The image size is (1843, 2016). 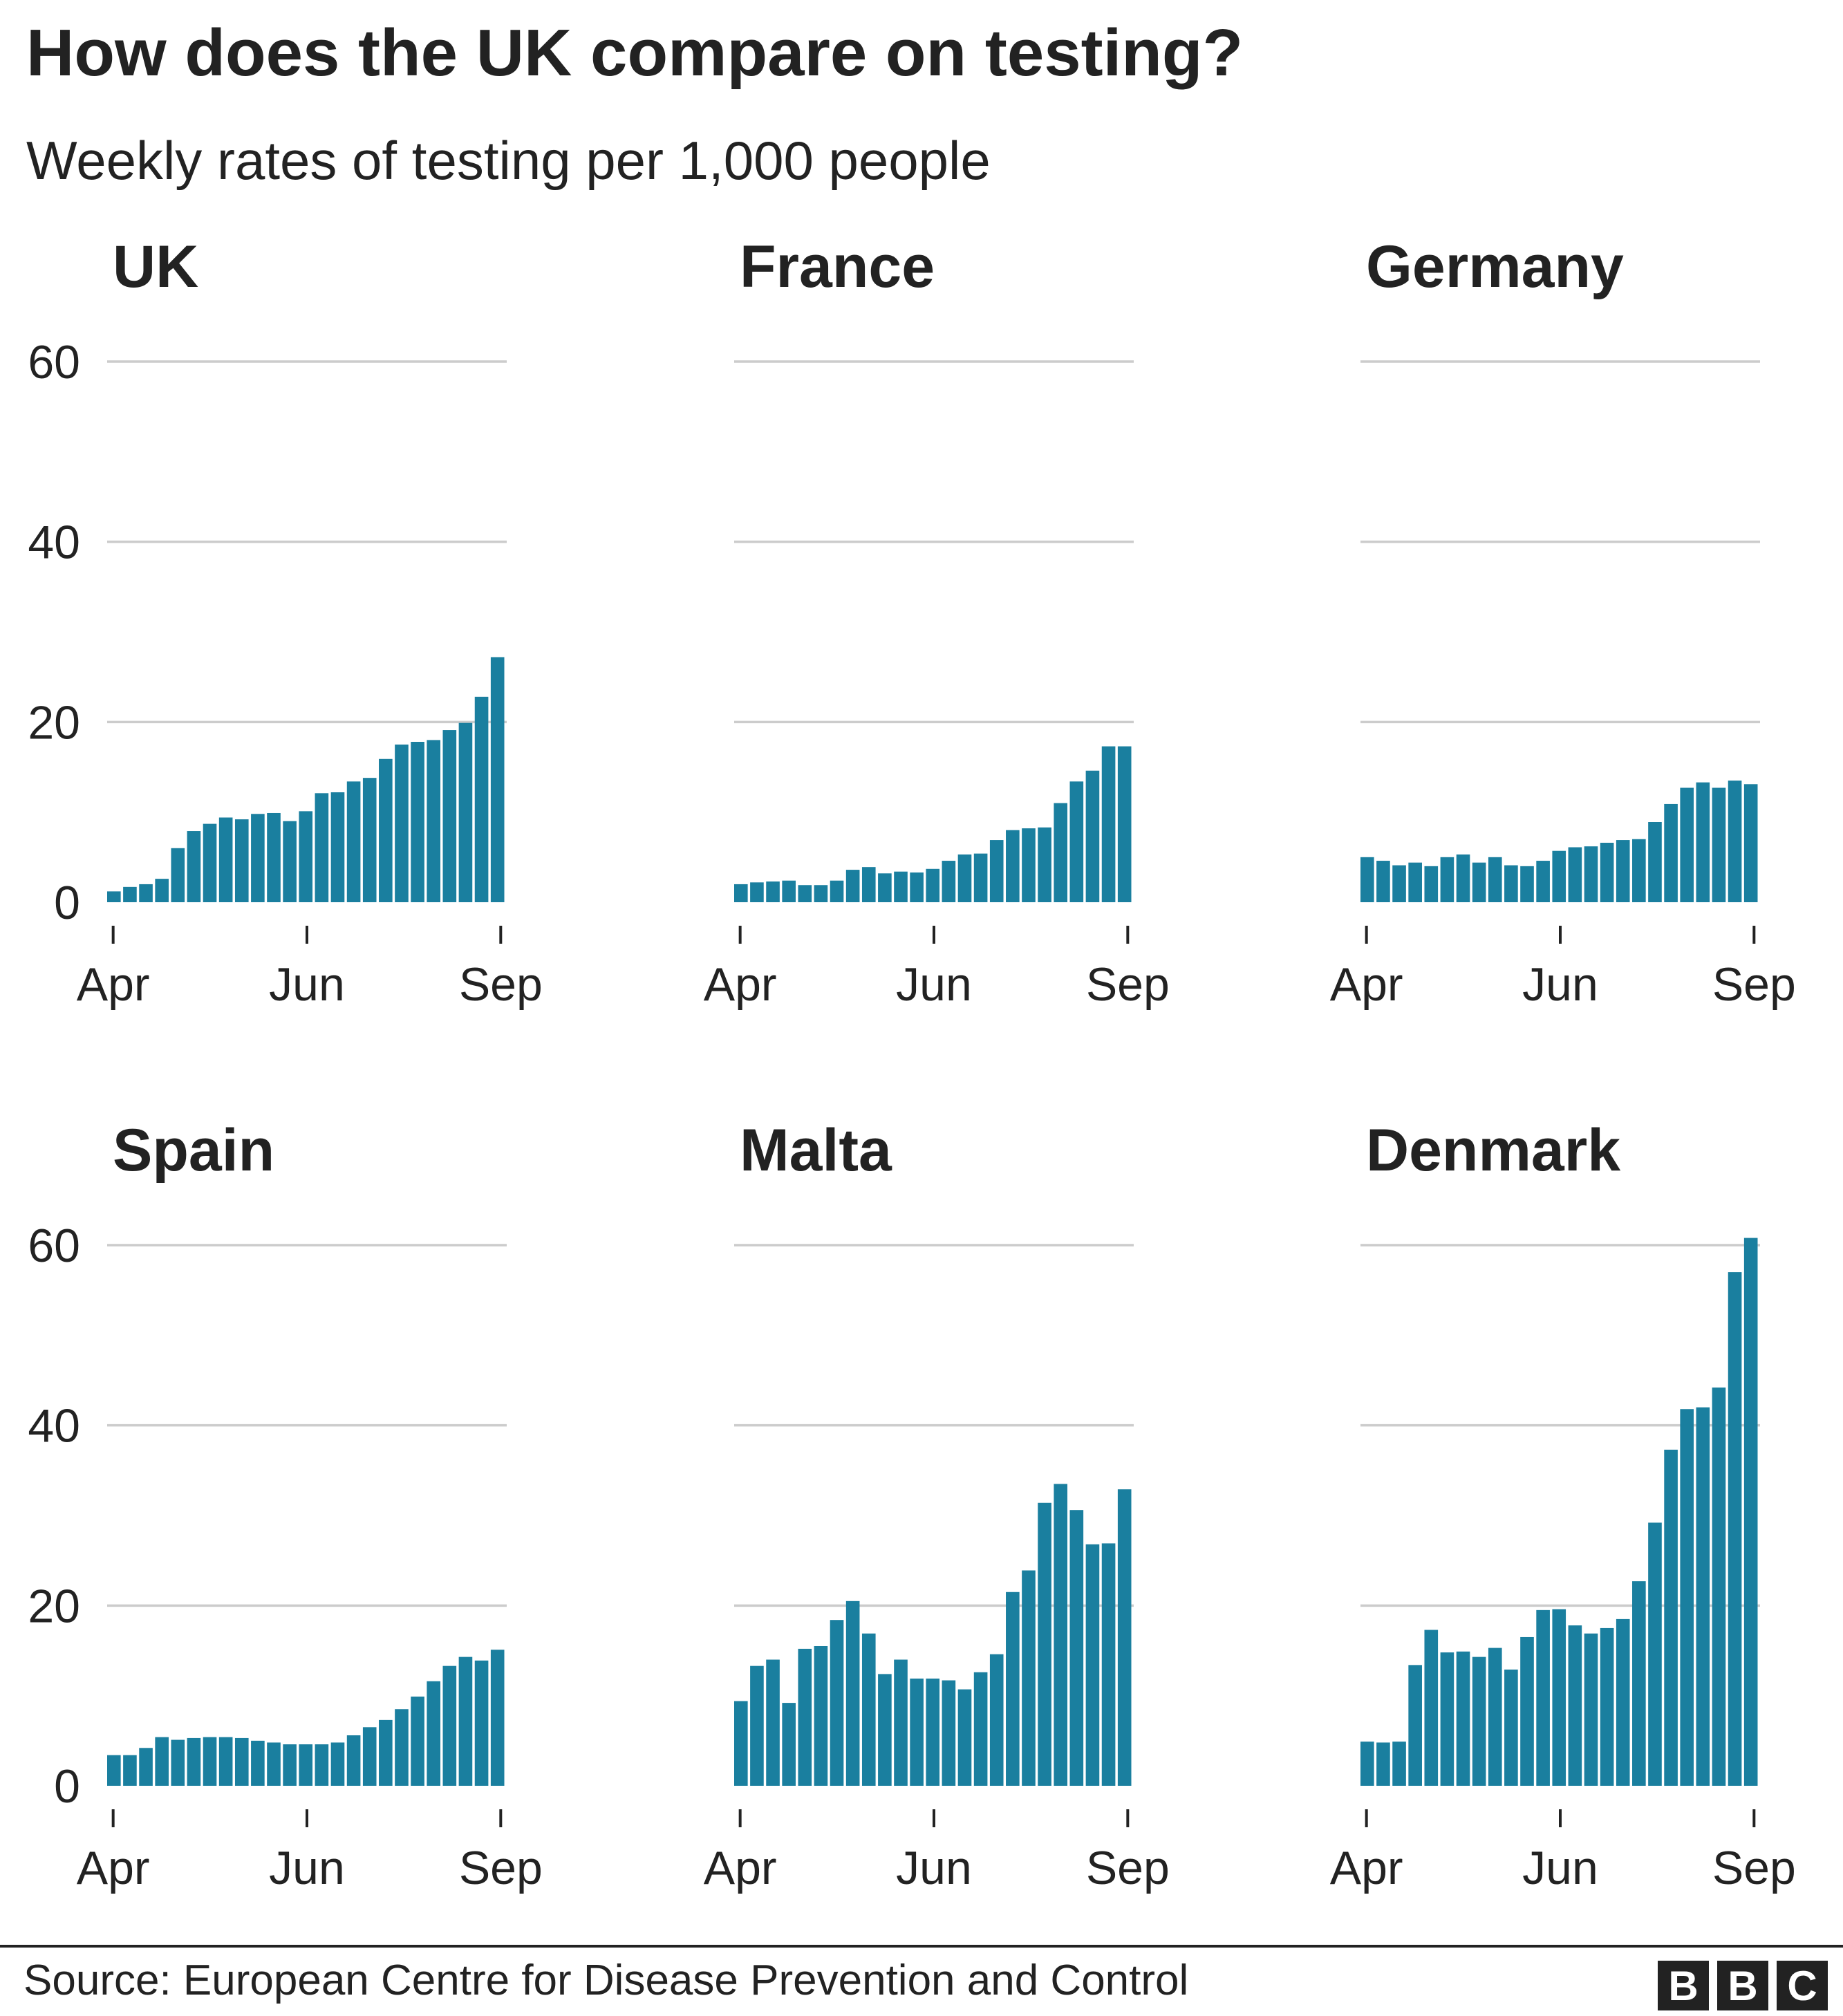 I want to click on panel-denmark: Denmark Apr Jun Sep, so click(x=1563, y=1505).